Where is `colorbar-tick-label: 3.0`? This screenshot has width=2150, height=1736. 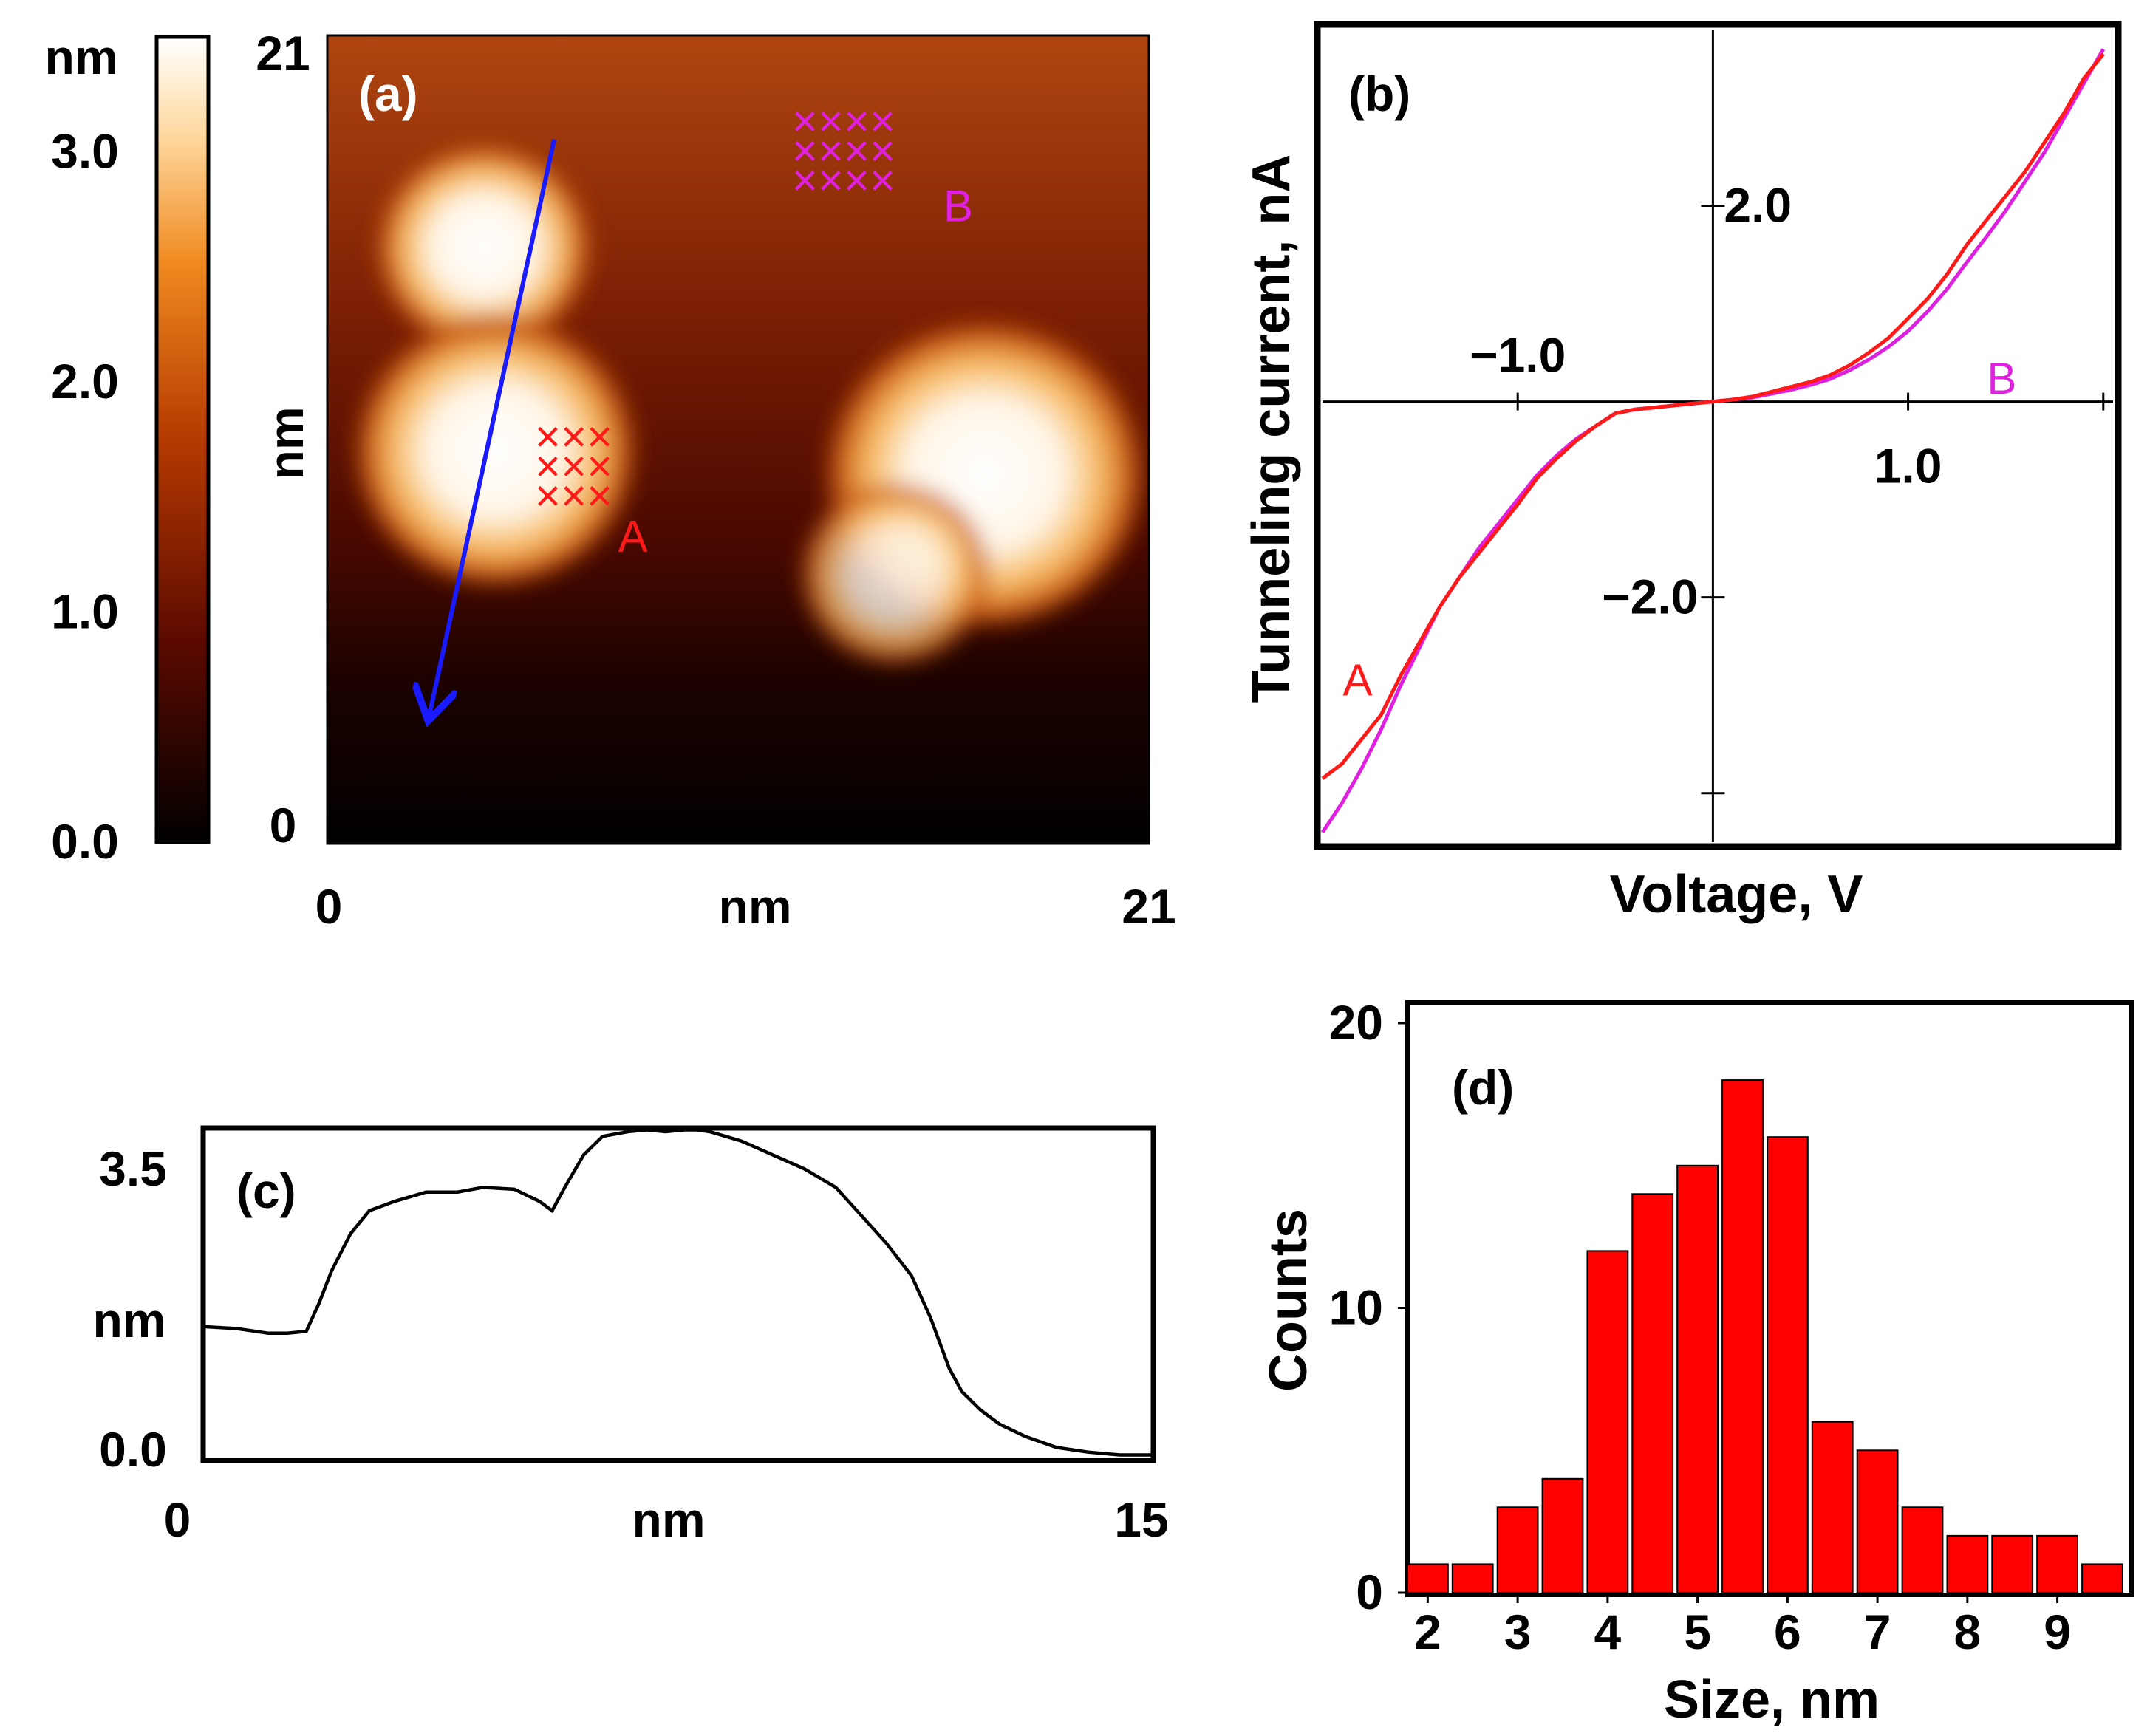 colorbar-tick-label: 3.0 is located at coordinates (85, 151).